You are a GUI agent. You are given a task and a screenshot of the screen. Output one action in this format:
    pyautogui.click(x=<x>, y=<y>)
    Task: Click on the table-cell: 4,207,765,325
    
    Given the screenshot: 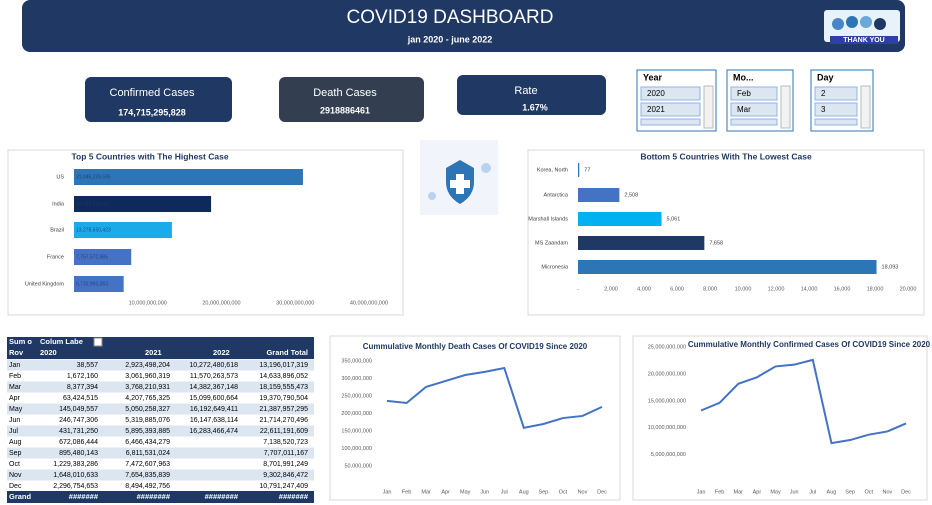 What is the action you would take?
    pyautogui.click(x=147, y=398)
    